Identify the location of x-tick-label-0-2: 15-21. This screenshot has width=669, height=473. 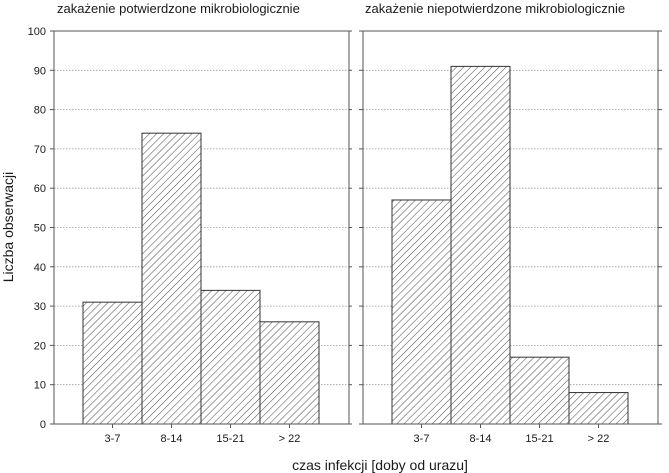
(230, 439).